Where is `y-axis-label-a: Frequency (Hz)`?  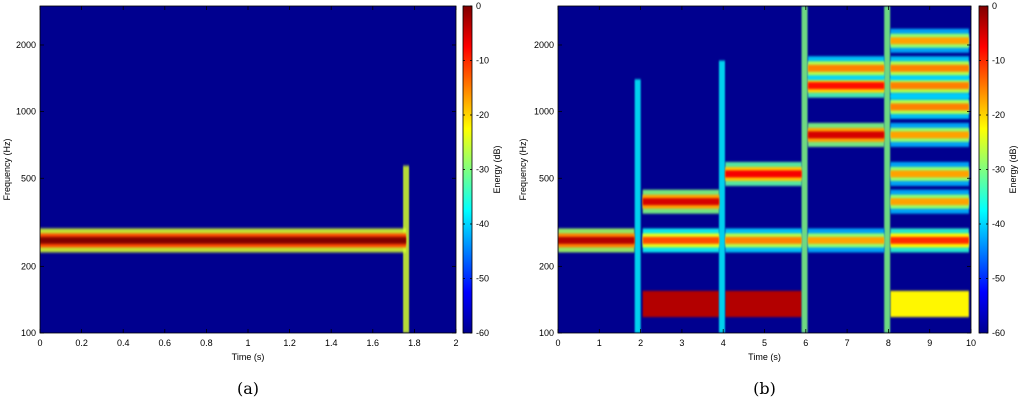 y-axis-label-a: Frequency (Hz) is located at coordinates (7, 169).